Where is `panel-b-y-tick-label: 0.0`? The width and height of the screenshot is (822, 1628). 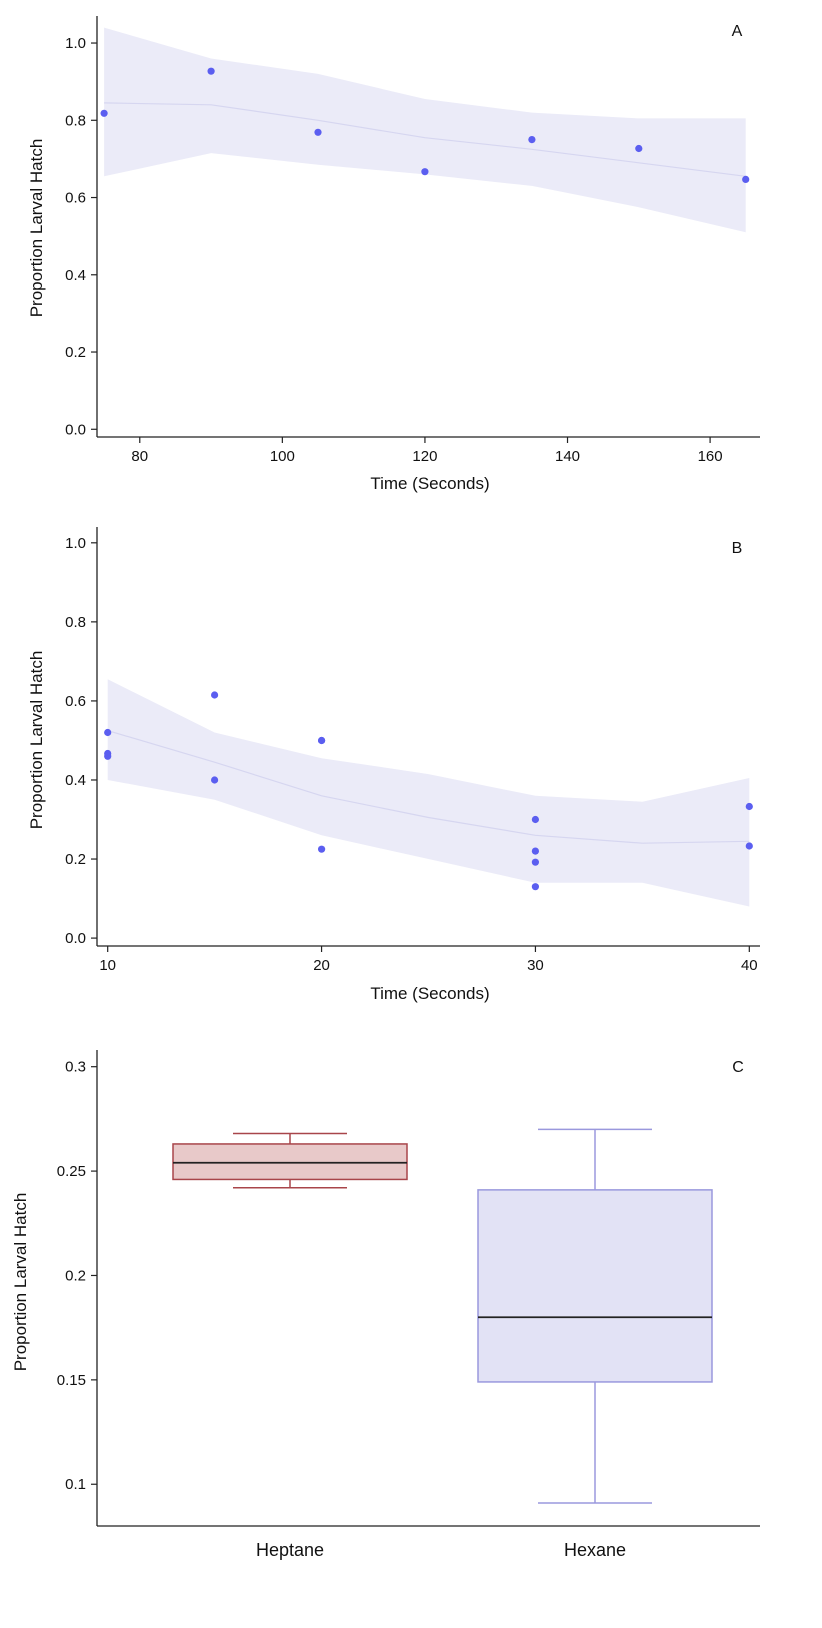 panel-b-y-tick-label: 0.0 is located at coordinates (75, 938).